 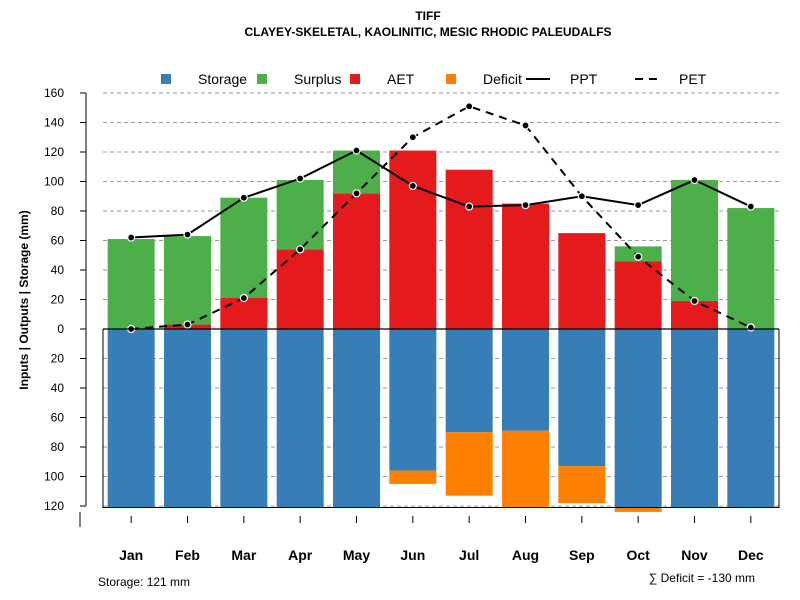 What do you see at coordinates (222, 79) in the screenshot?
I see `legend-storage-label: Storage` at bounding box center [222, 79].